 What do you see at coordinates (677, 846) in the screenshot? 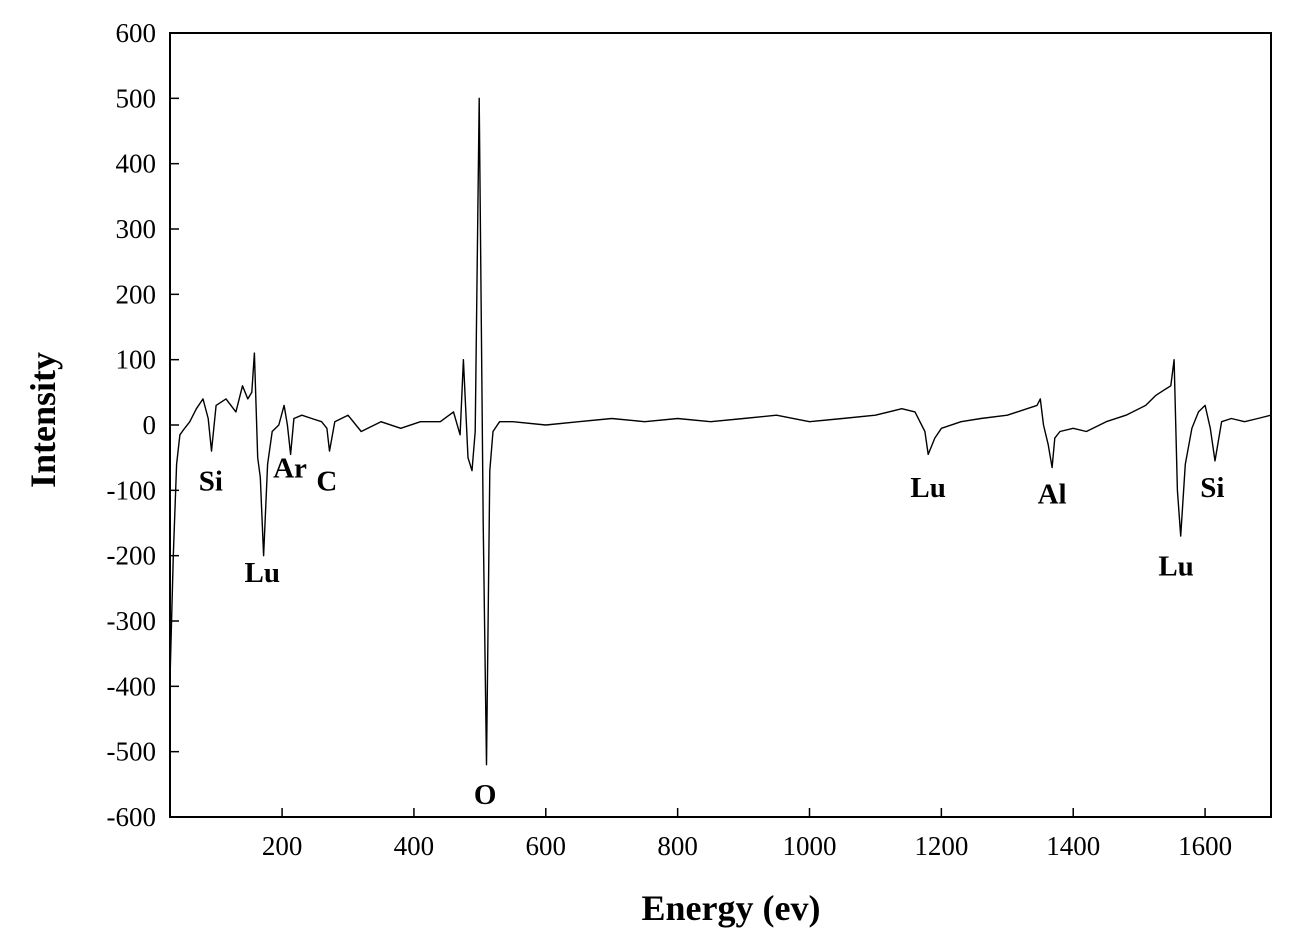
I see `x-tick-label: 800` at bounding box center [677, 846].